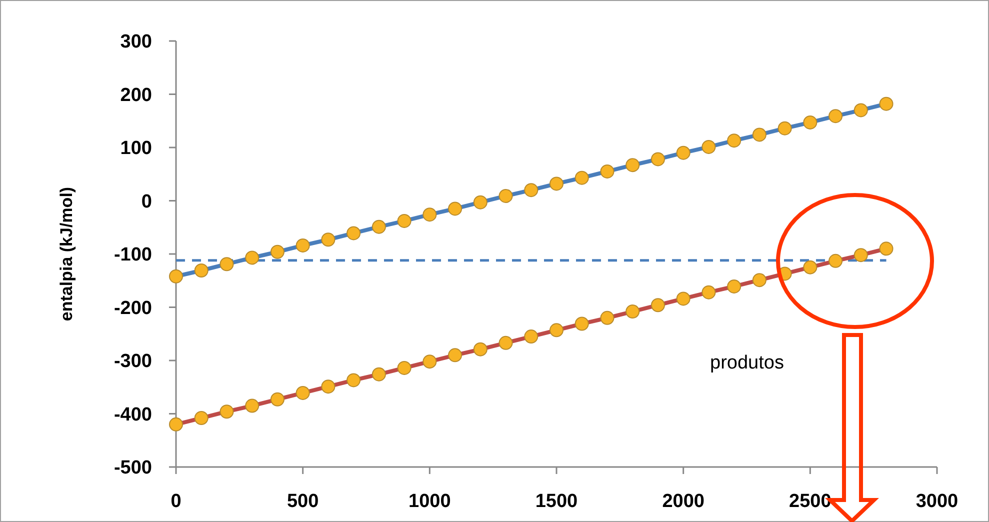 This screenshot has width=989, height=522. Describe the element at coordinates (136, 42) in the screenshot. I see `y-tick-label: 300` at that location.